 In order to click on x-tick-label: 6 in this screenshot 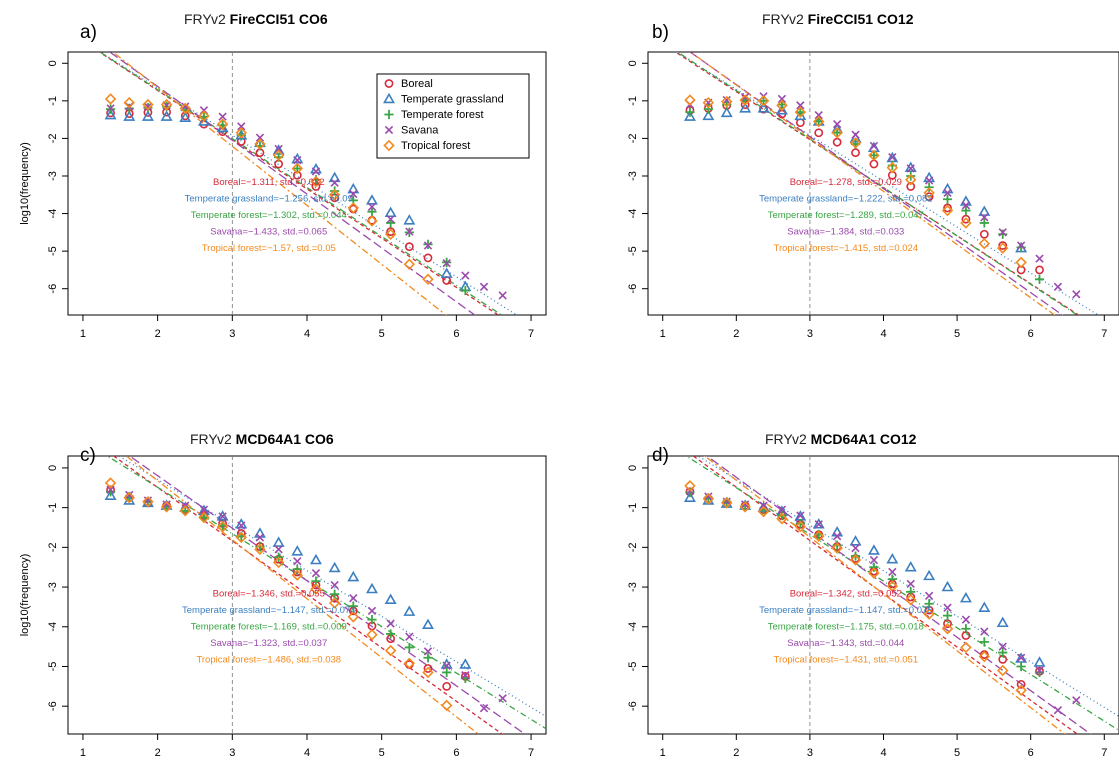, I will do `click(1031, 334)`.